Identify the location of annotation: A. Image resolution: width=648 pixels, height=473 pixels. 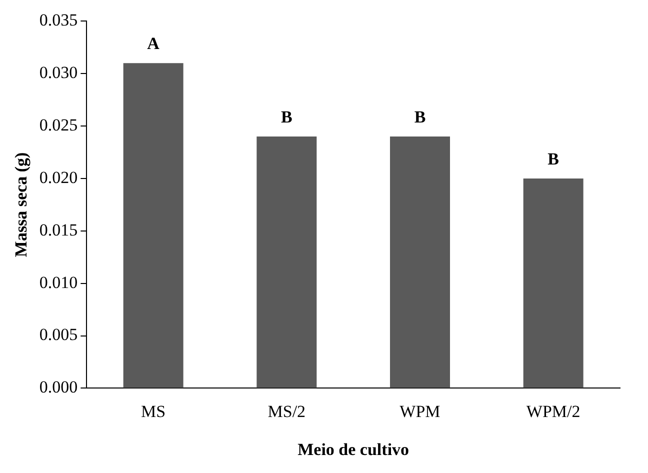
(153, 44).